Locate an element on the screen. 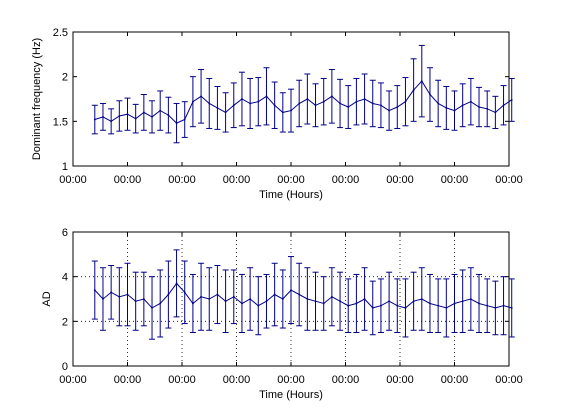  y-tick-label: 6 is located at coordinates (65, 233).